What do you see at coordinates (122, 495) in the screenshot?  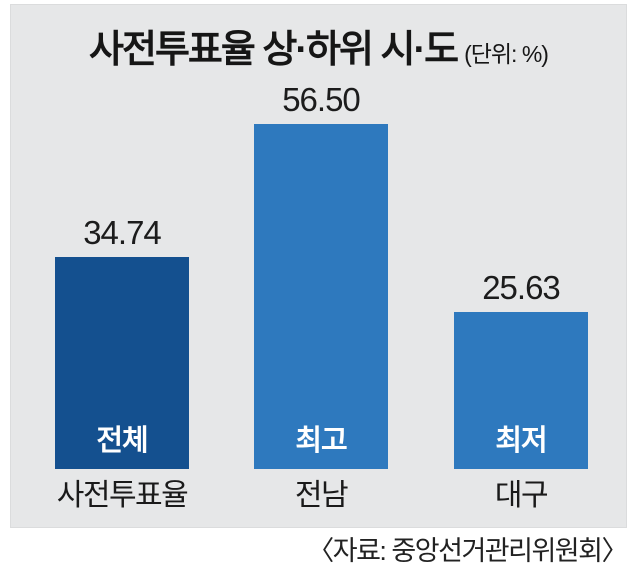 I see `bar-category-label: 사전투표율` at bounding box center [122, 495].